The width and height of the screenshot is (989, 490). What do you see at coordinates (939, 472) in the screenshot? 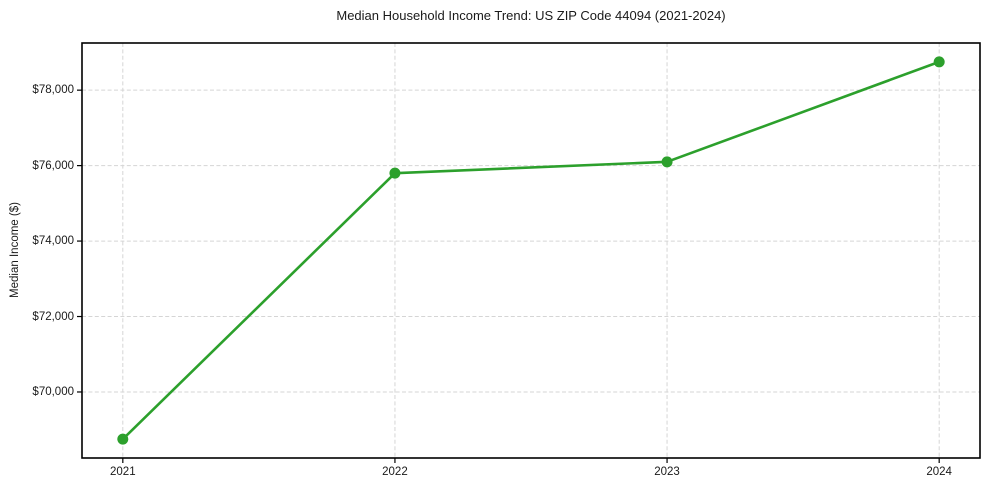
I see `x-tick-label: 2024` at bounding box center [939, 472].